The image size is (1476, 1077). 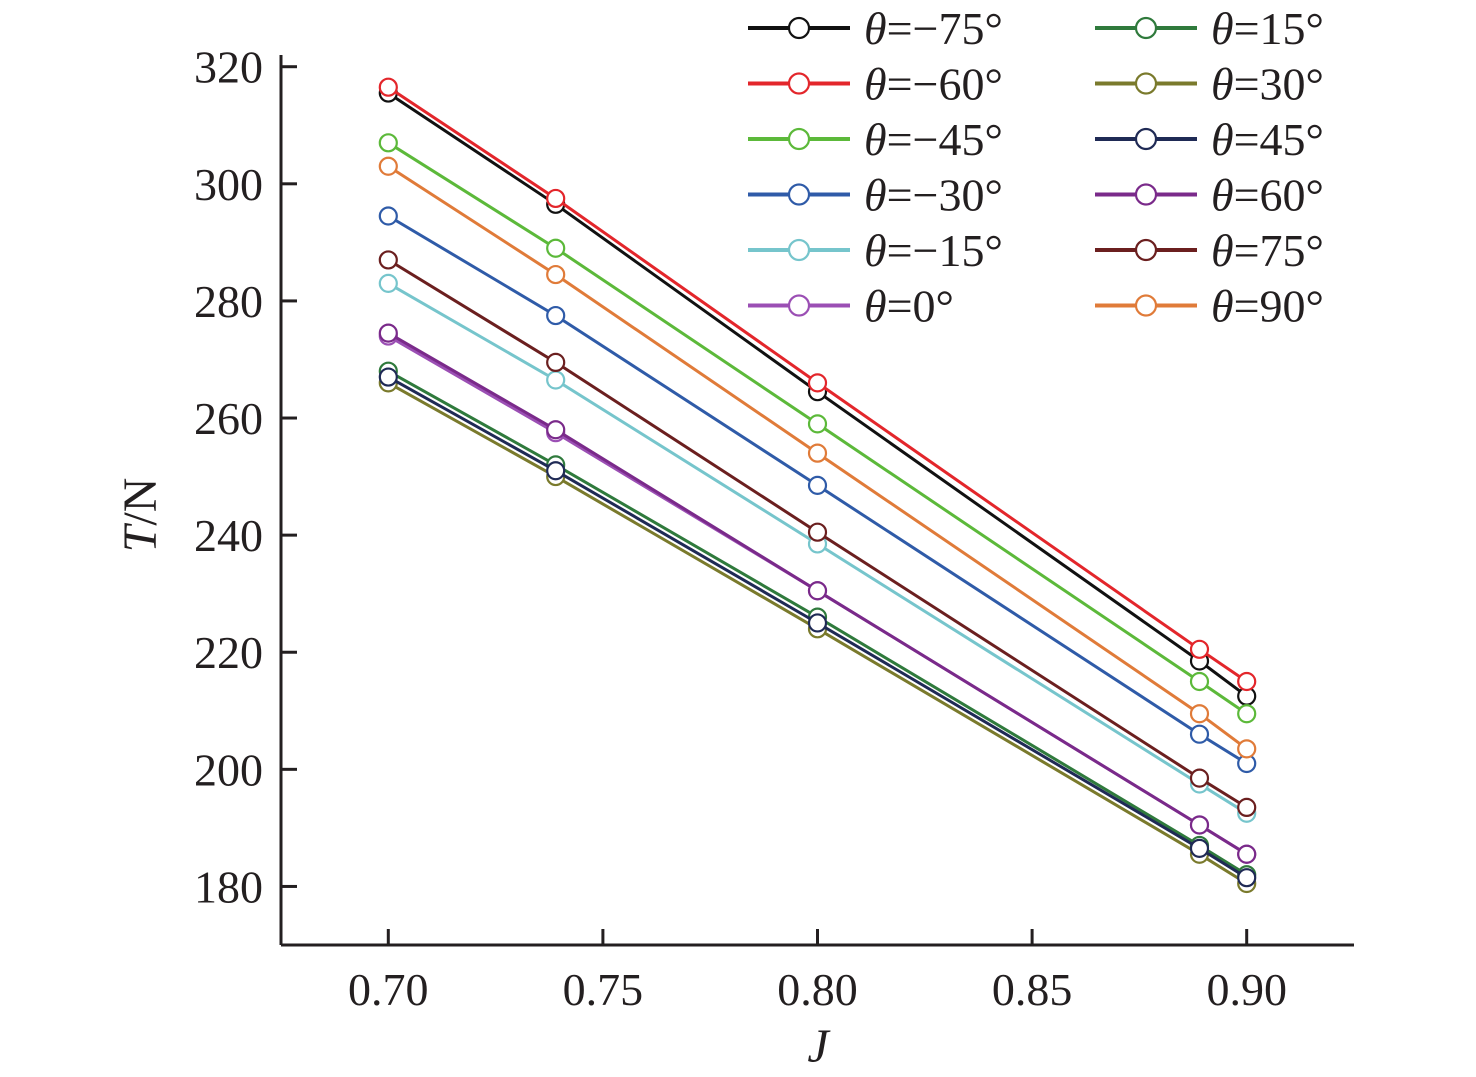 What do you see at coordinates (228, 418) in the screenshot?
I see `y-tick-label: 260` at bounding box center [228, 418].